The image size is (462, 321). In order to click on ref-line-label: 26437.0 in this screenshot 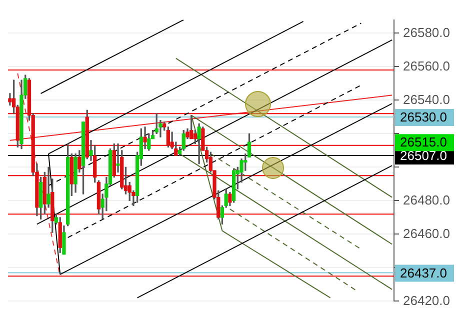, I will do `click(424, 272)`.